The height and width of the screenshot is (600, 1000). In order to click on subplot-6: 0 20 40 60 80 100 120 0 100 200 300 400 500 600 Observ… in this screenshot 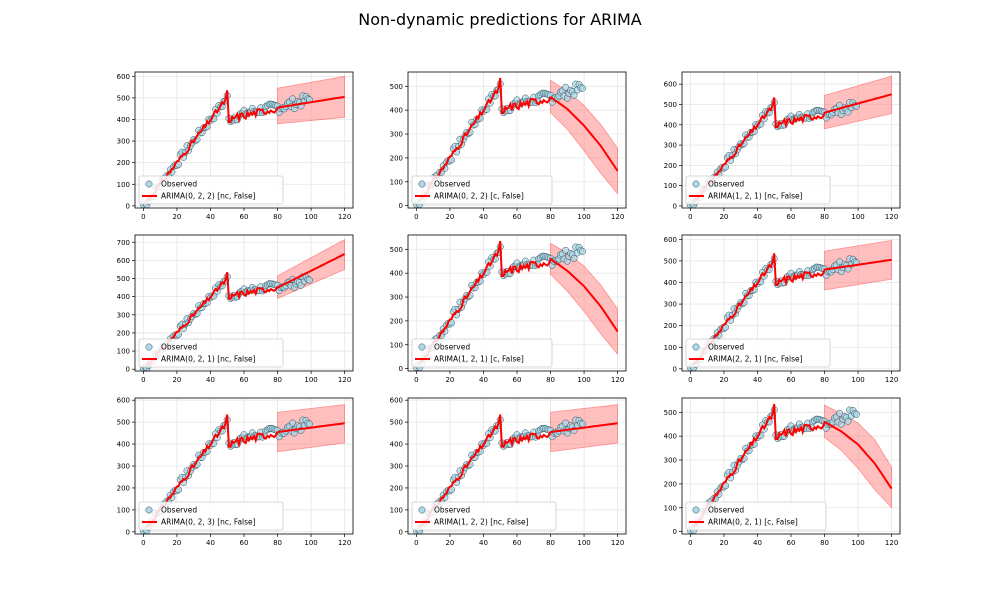, I will do `click(782, 309)`.